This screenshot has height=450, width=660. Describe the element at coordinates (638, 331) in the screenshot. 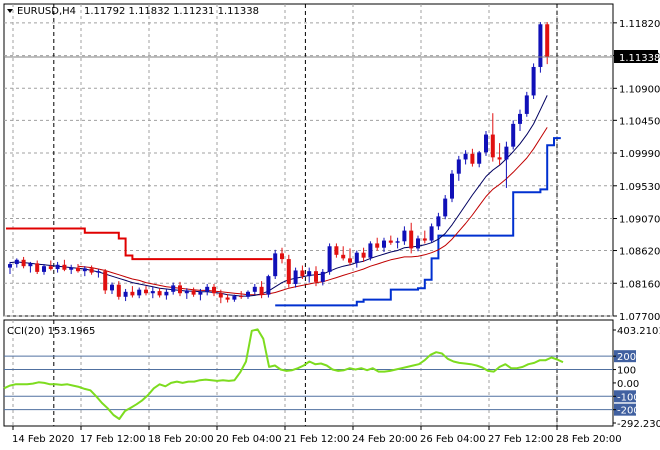

I see `cci-tick-label: 403.2101` at that location.